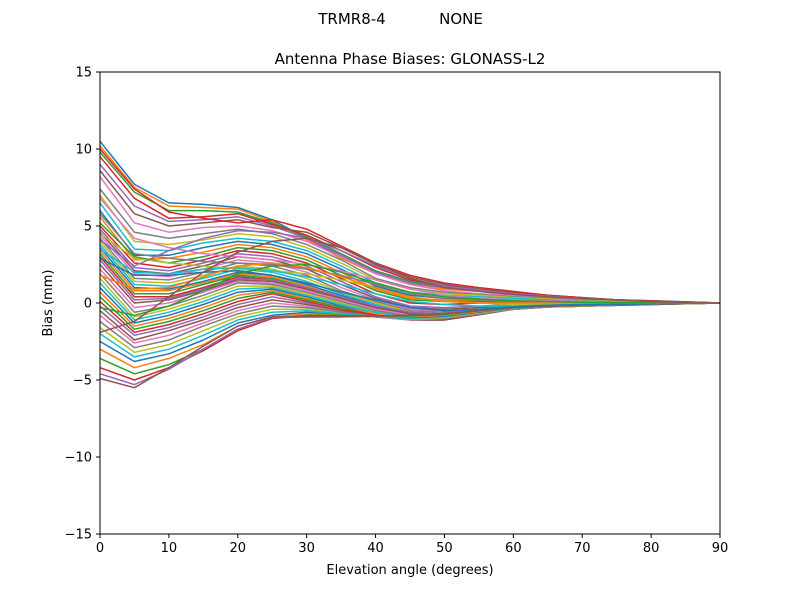 The height and width of the screenshot is (600, 800). Describe the element at coordinates (100, 548) in the screenshot. I see `x-tick-label: 0` at that location.